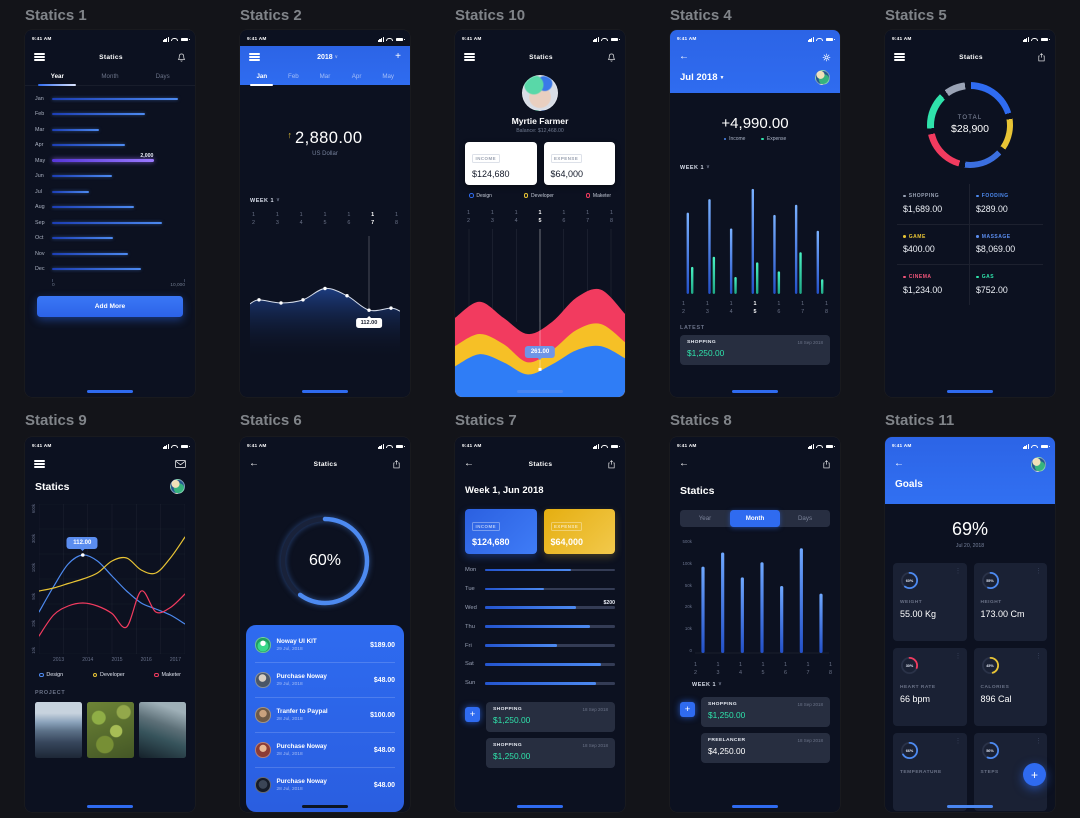 This screenshot has height=818, width=1080. Describe the element at coordinates (930, 772) in the screenshot. I see `goal-card-temperature: ⋮ 66% TEMPERATURE` at that location.